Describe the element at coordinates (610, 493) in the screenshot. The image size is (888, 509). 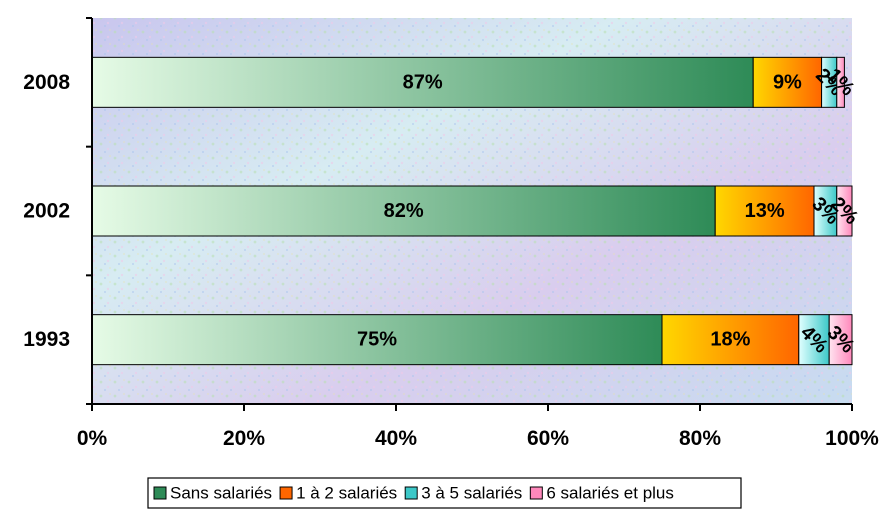
I see `legend-item-label: 6 salariés et plus` at that location.